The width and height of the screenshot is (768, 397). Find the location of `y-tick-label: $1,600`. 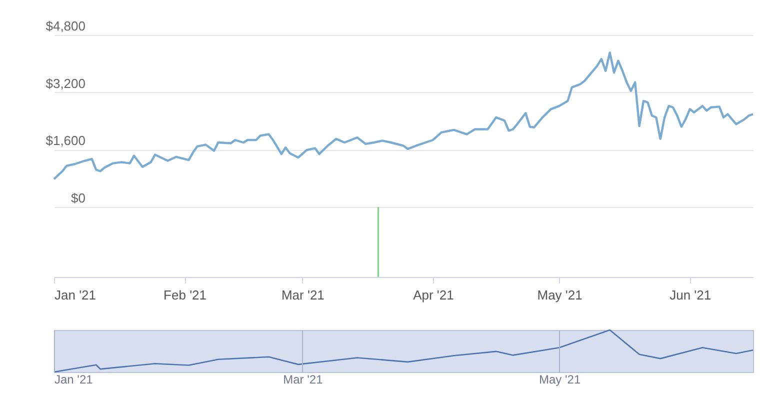

y-tick-label: $1,600 is located at coordinates (66, 140).